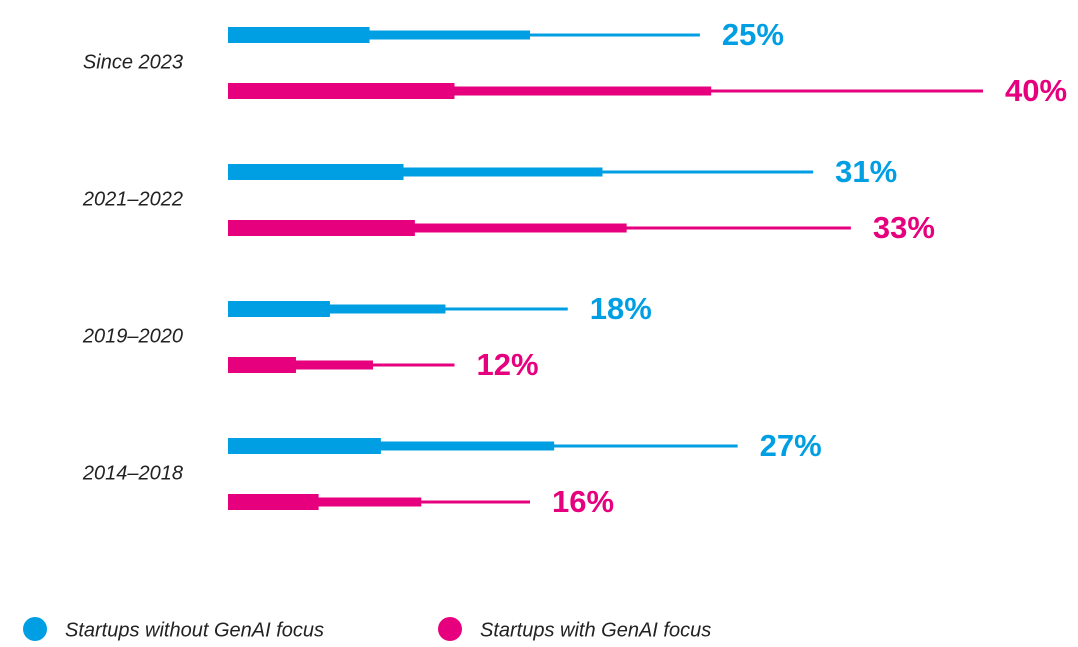 The width and height of the screenshot is (1078, 647). I want to click on value-label: 31%, so click(866, 171).